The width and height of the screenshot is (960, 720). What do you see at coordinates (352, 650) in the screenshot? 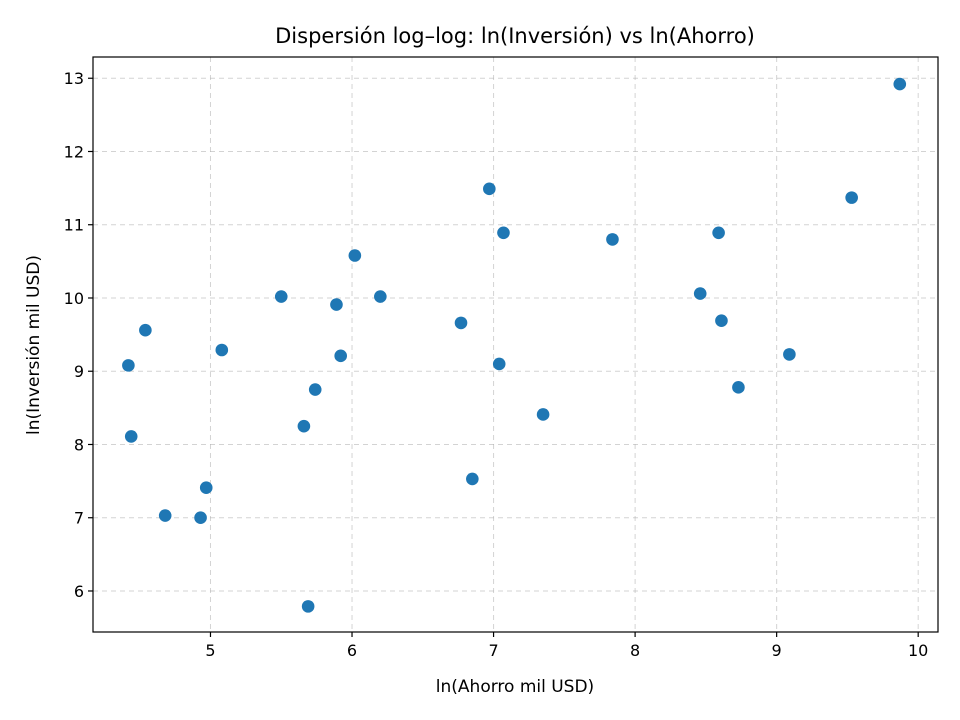
I see `x-tick-label: 6` at bounding box center [352, 650].